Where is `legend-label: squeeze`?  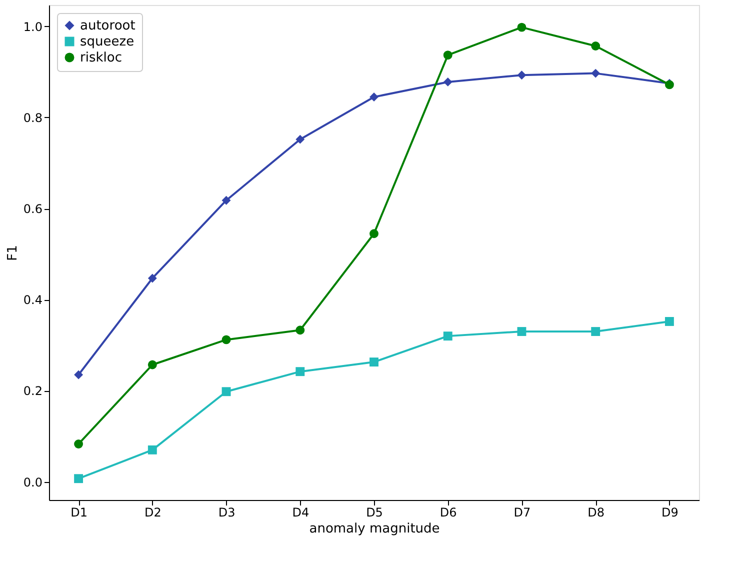
legend-label: squeeze is located at coordinates (107, 42).